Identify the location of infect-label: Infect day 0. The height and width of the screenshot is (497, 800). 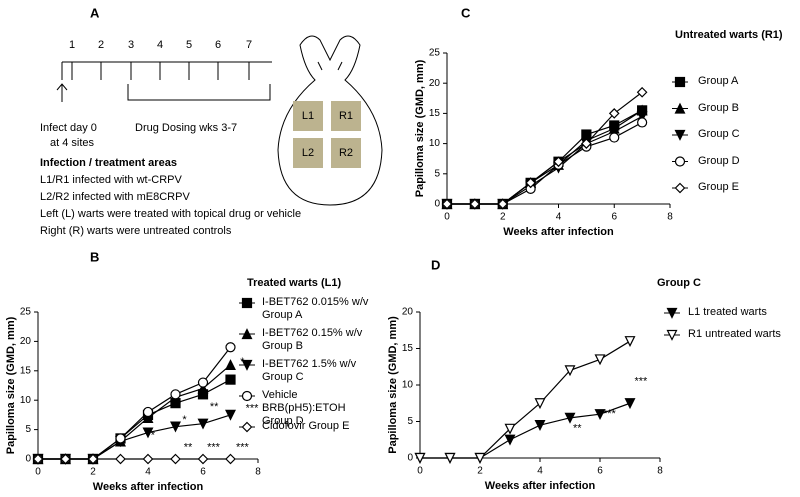
(68, 128).